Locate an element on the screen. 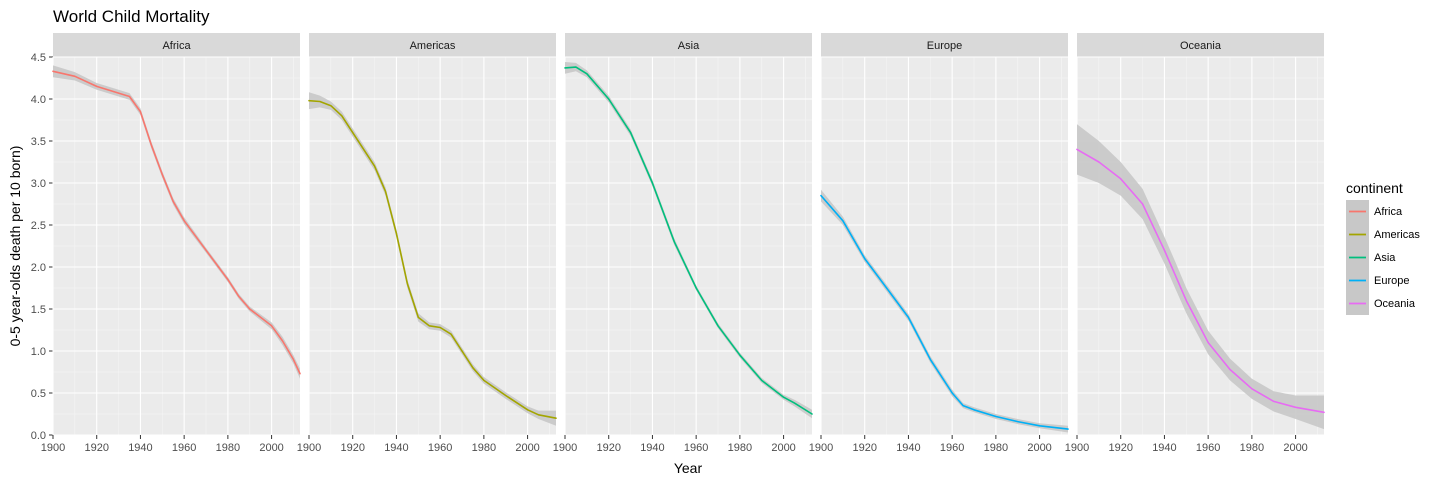 Image resolution: width=1440 pixels, height=480 pixels. facet-strip-label: Africa is located at coordinates (176, 46).